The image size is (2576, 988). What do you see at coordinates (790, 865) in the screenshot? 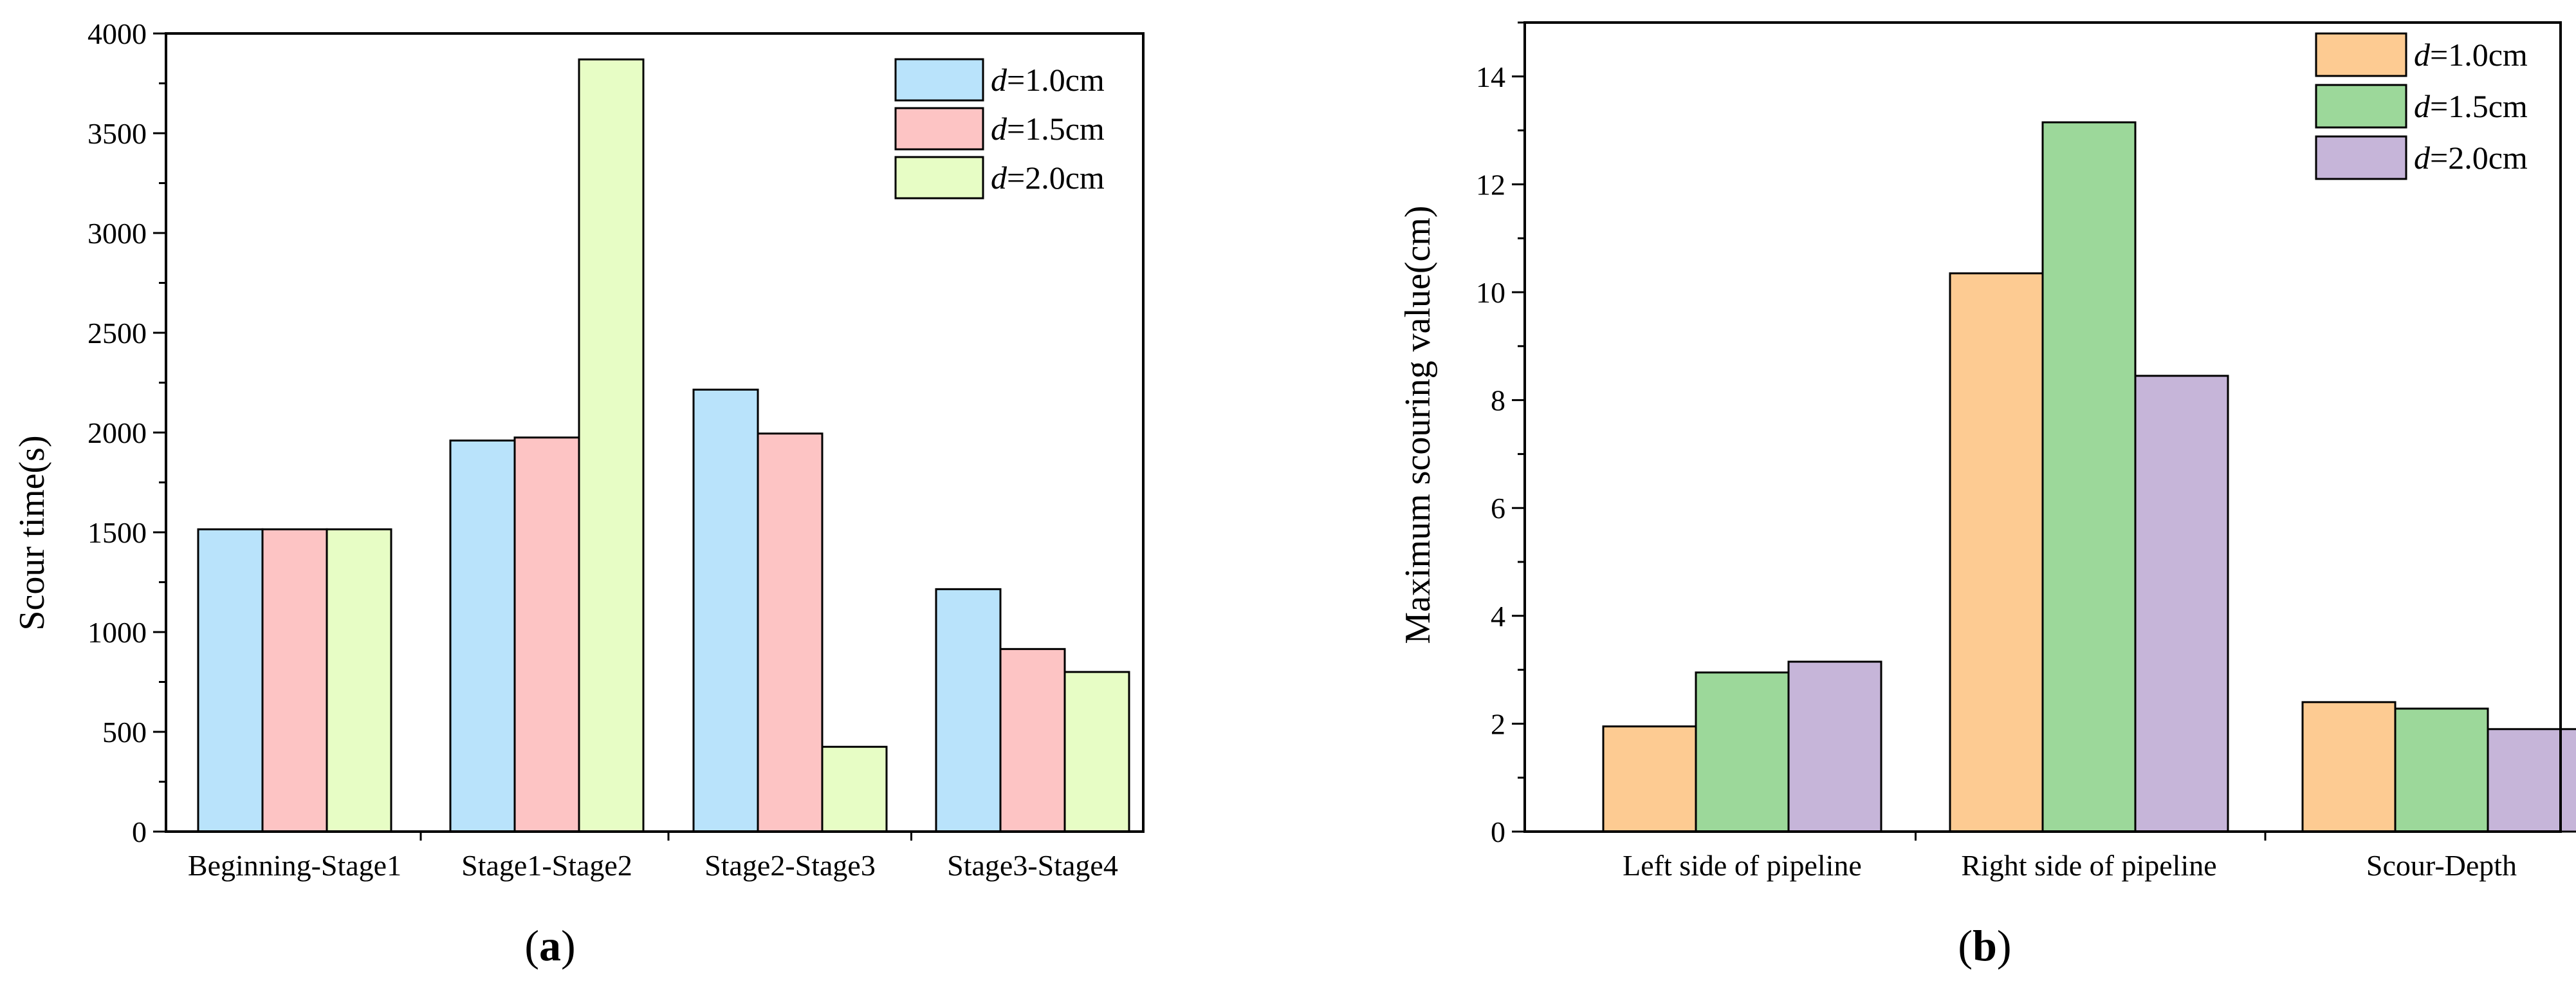
I see `x-tick-label: Stage2-Stage3` at bounding box center [790, 865].